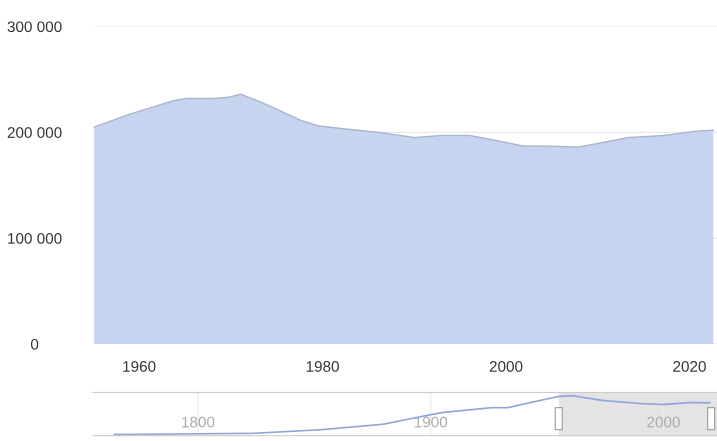 The image size is (717, 441). Describe the element at coordinates (689, 366) in the screenshot. I see `x-tick-label: 2020` at that location.